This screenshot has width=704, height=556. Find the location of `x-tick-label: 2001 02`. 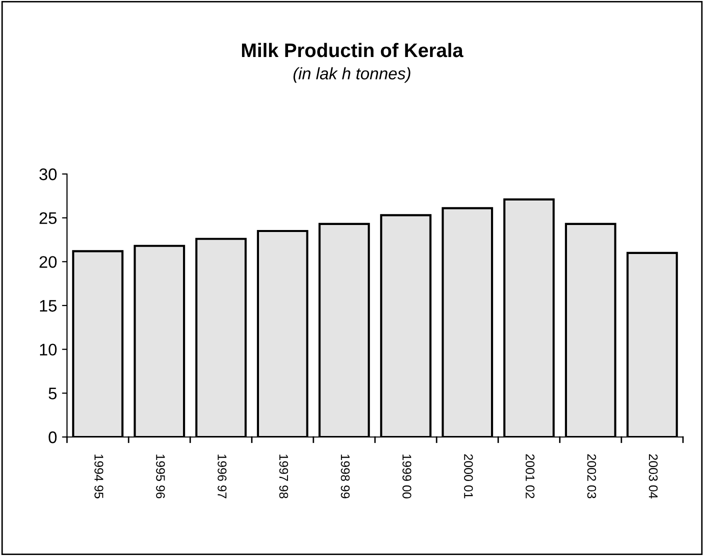

x-tick-label: 2001 02 is located at coordinates (530, 476).